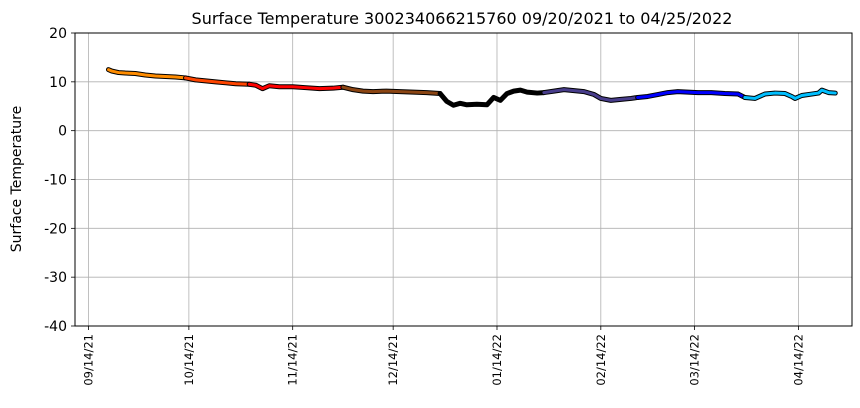 The image size is (860, 408). Describe the element at coordinates (62, 132) in the screenshot. I see `y-tick-label: 0` at that location.